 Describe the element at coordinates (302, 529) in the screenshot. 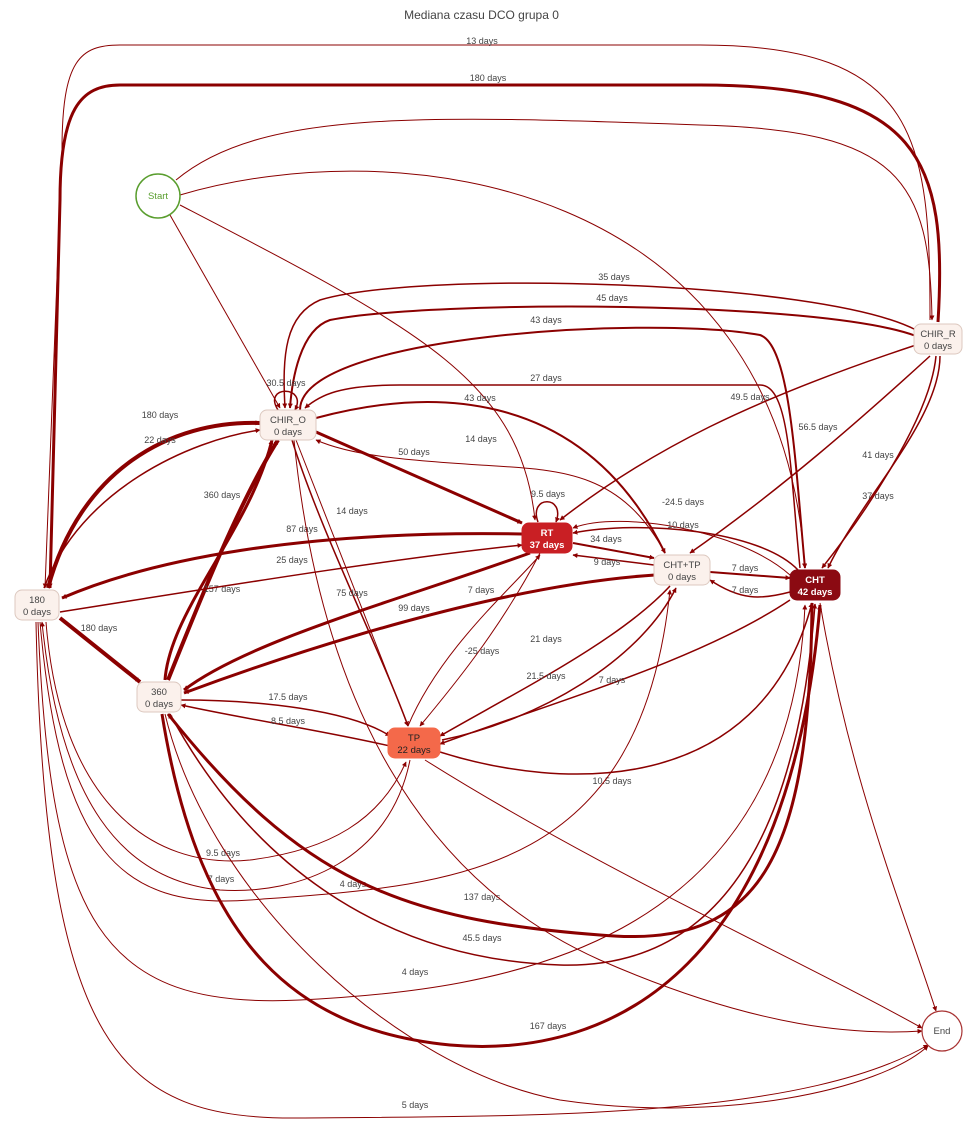

I see `edge-label: 87 days` at that location.